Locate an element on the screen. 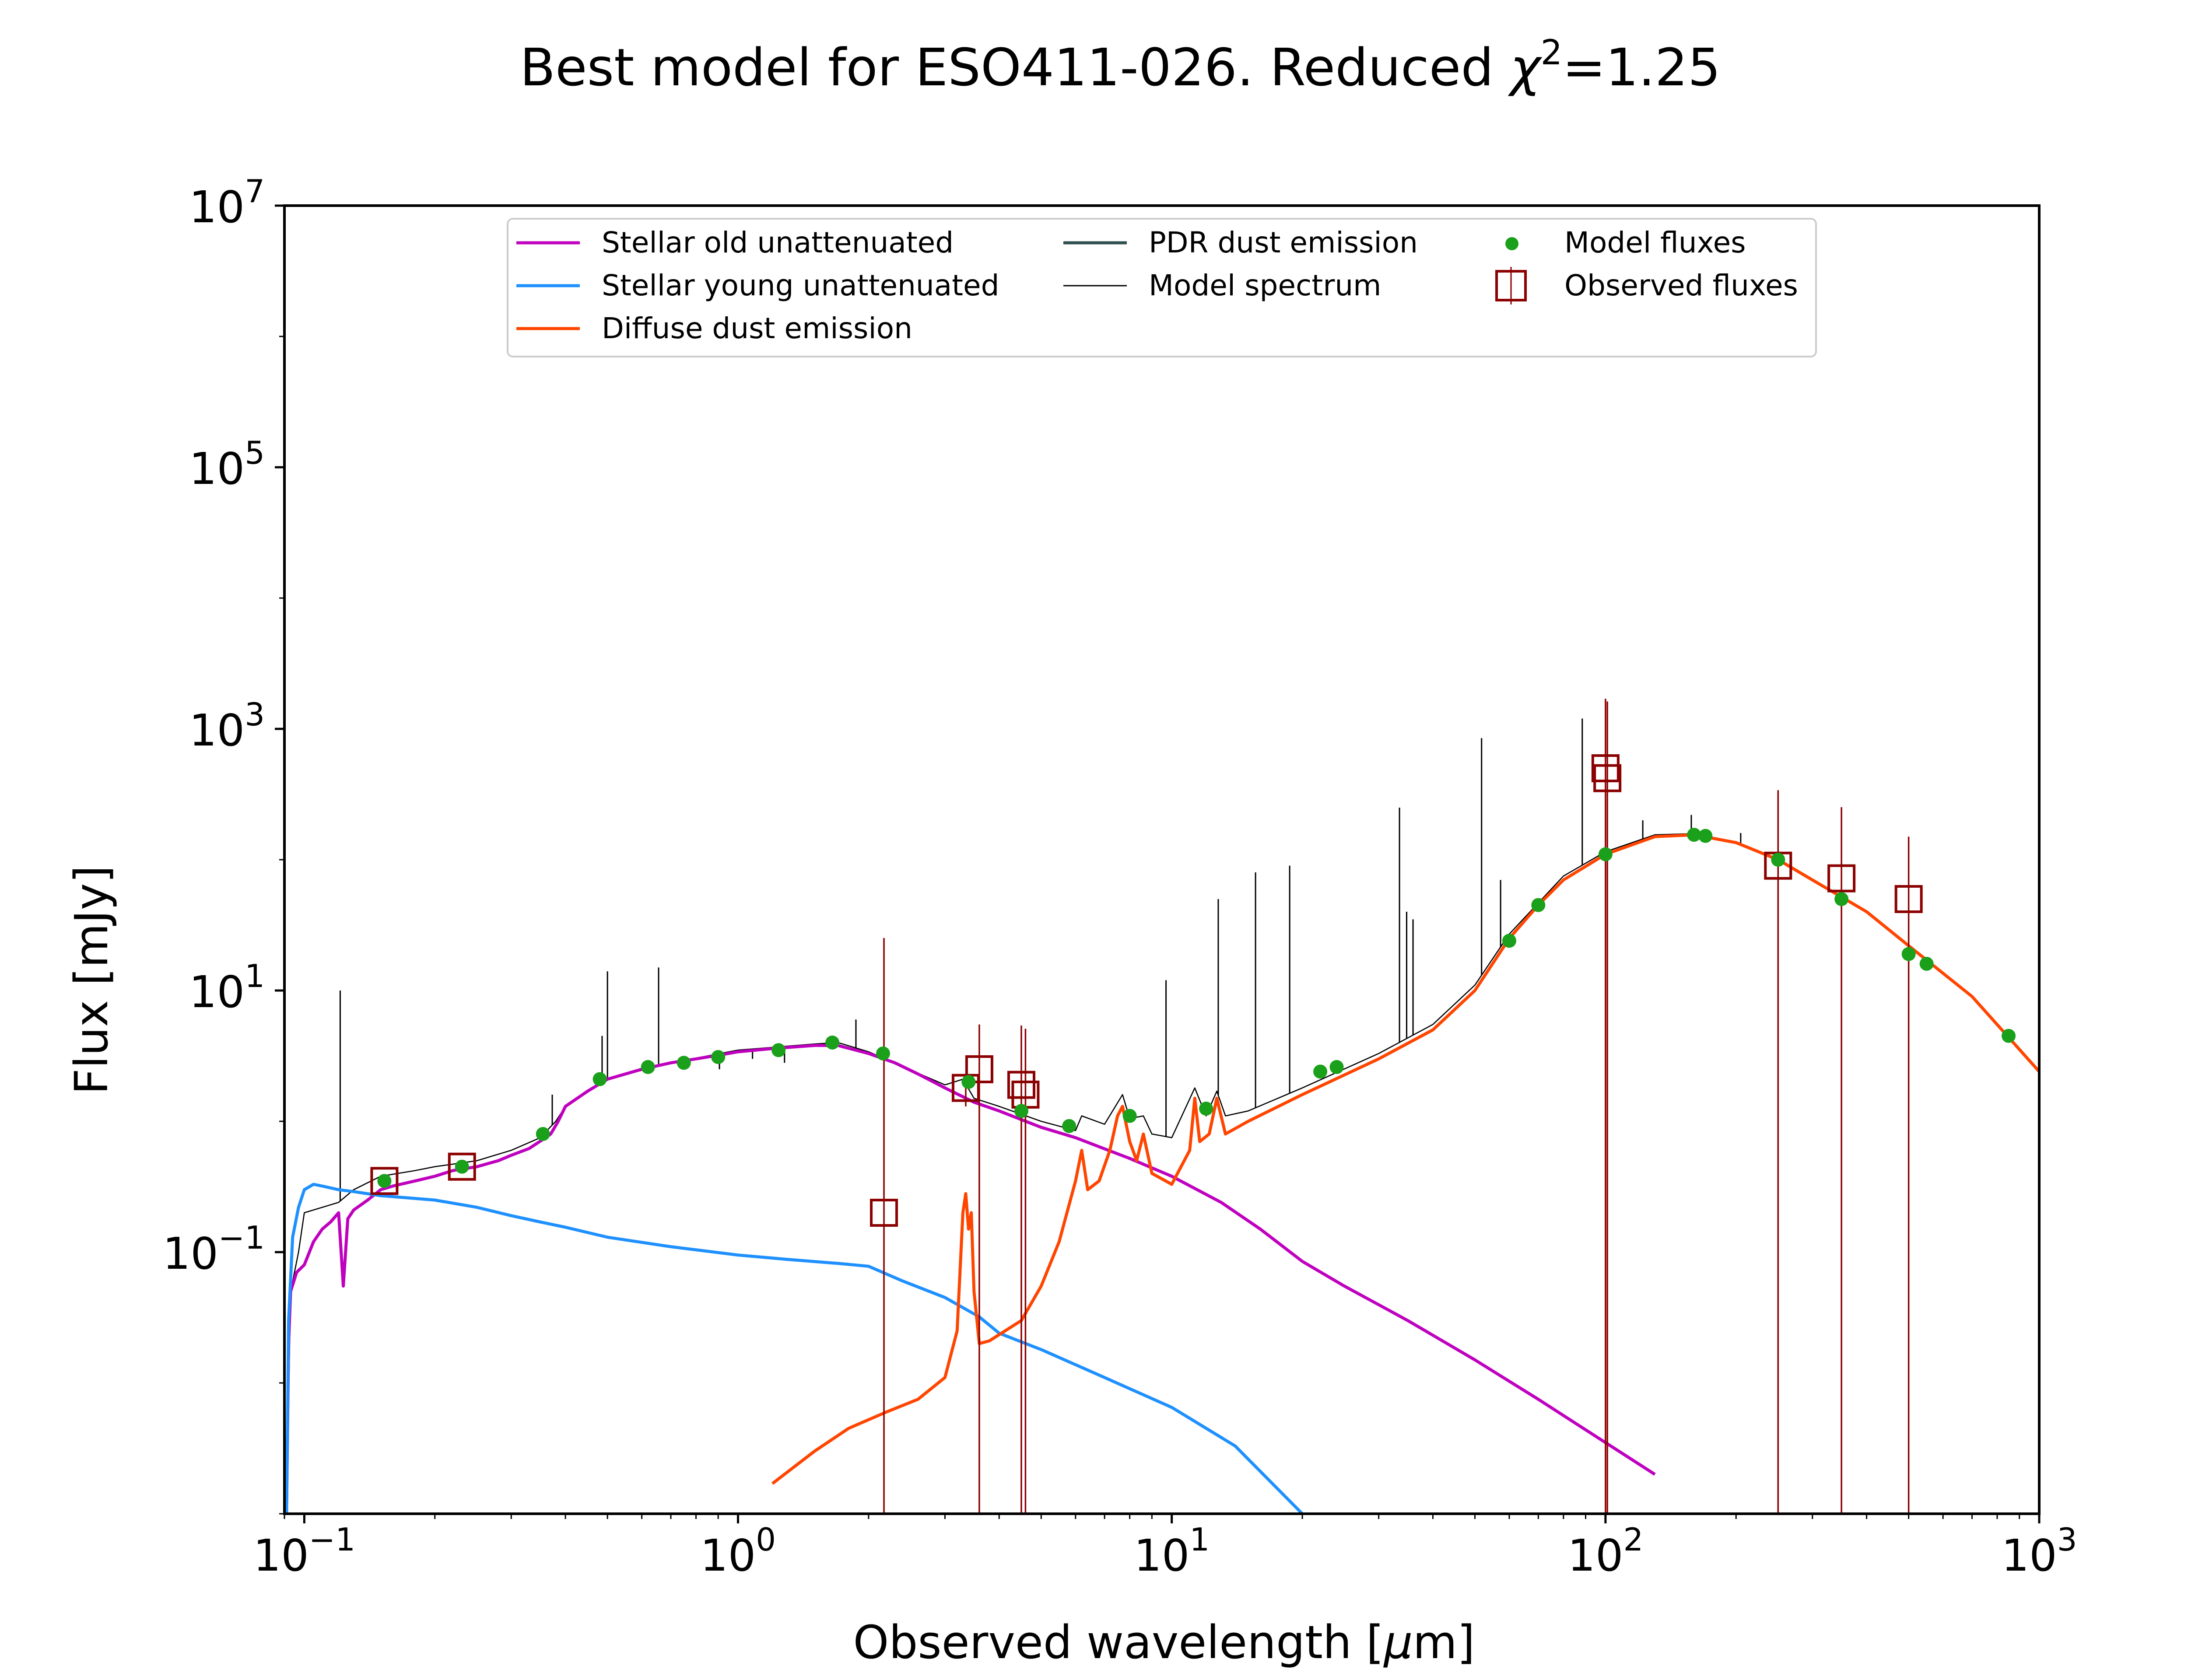 Image resolution: width=2188 pixels, height=1680 pixels. y-tick-exp: 3 is located at coordinates (255, 714).